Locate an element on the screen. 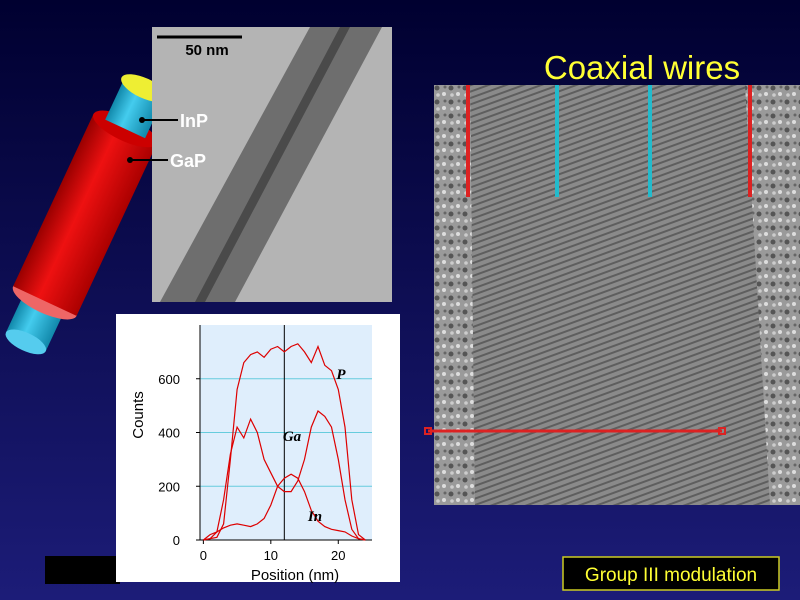 The height and width of the screenshot is (600, 800). curve-label: In is located at coordinates (314, 517).